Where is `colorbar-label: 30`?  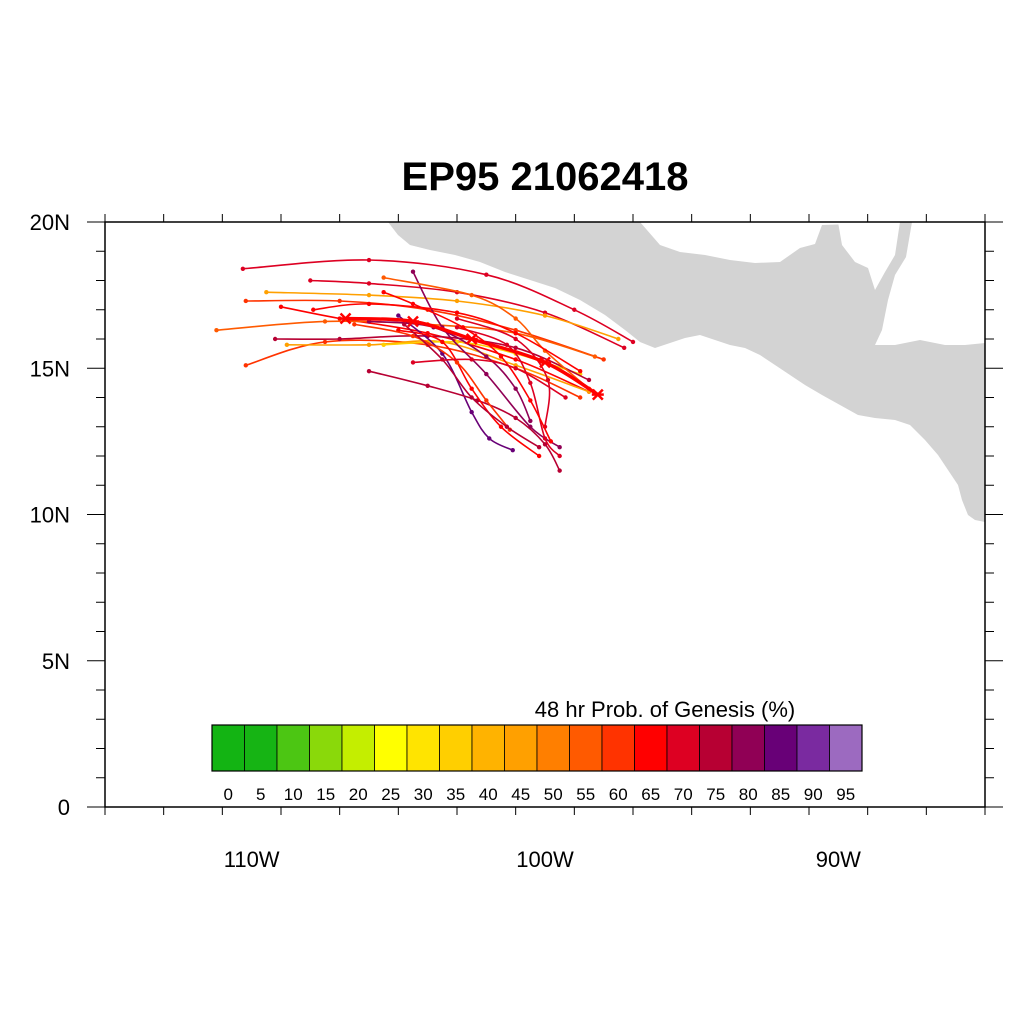 colorbar-label: 30 is located at coordinates (423, 794).